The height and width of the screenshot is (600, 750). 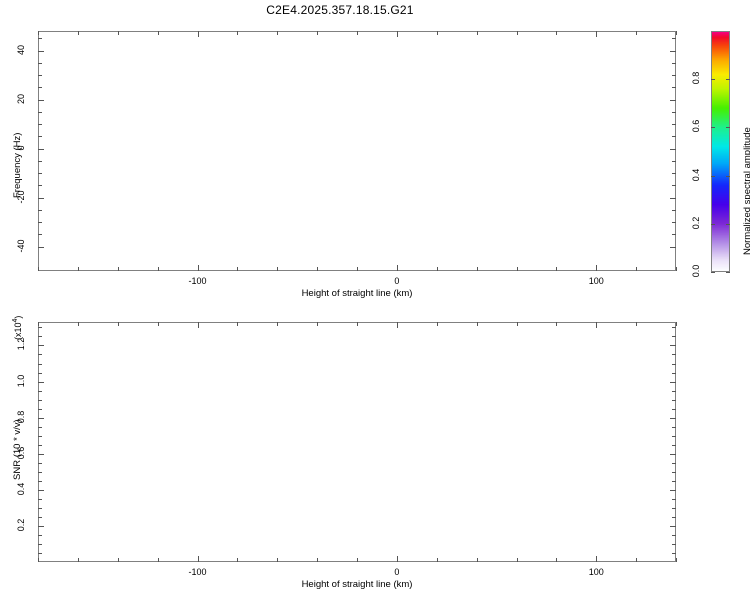 What do you see at coordinates (21, 525) in the screenshot?
I see `snr-y-tick-label: 0.2` at bounding box center [21, 525].